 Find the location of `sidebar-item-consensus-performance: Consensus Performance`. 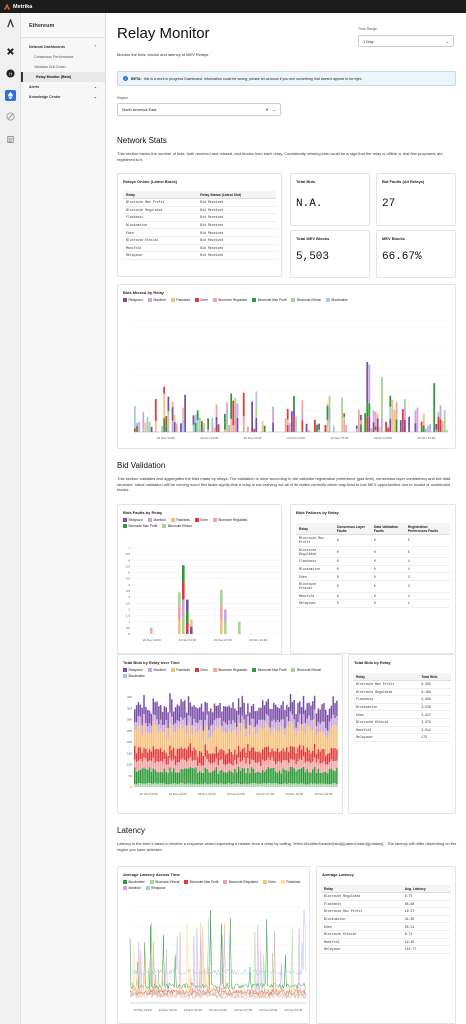

sidebar-item-consensus-performance: Consensus Performance is located at coordinates (54, 57).